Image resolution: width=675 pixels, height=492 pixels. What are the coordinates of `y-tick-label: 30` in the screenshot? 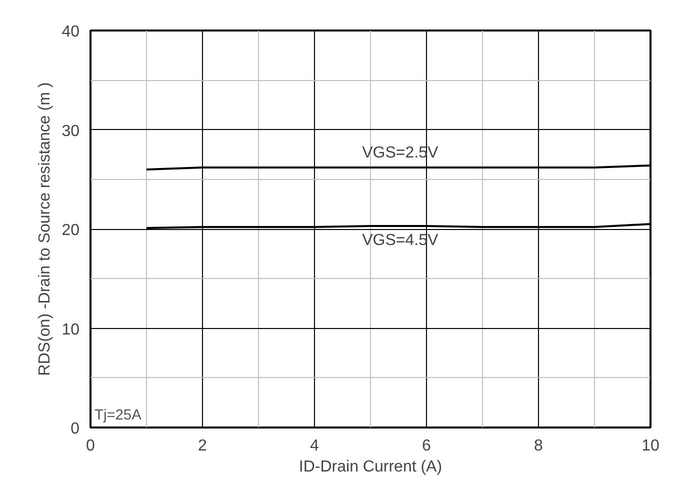 It's located at (71, 131).